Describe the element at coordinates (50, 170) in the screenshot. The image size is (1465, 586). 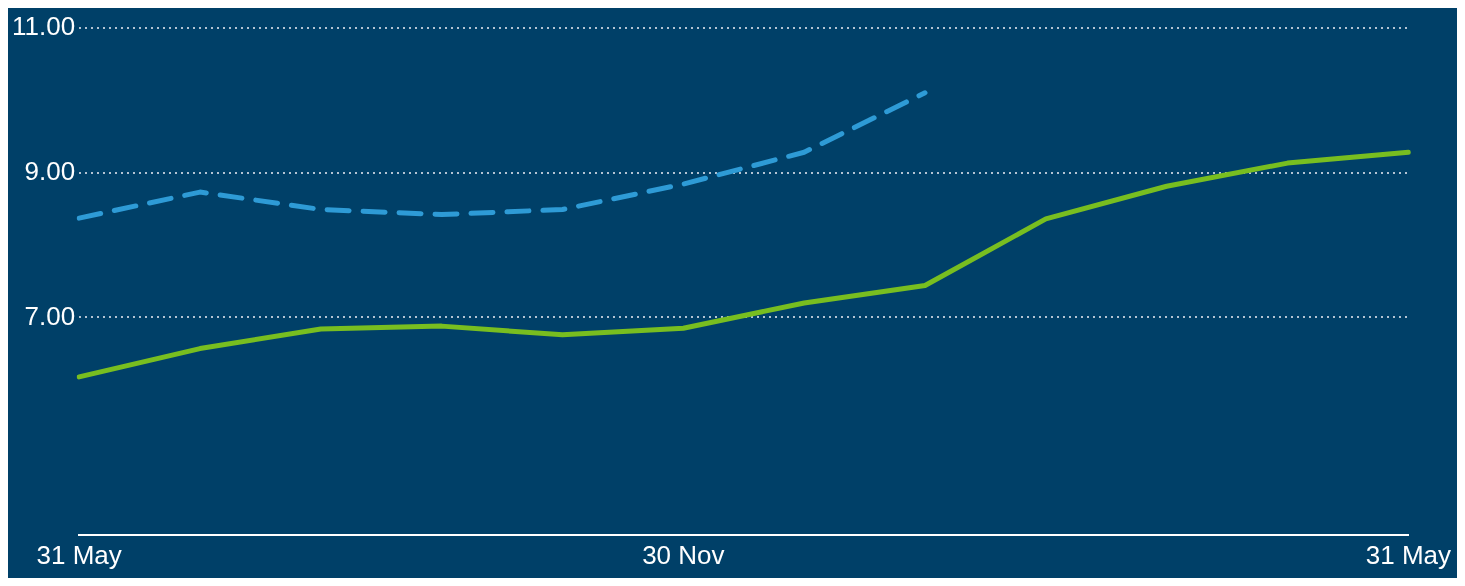
I see `y-tick-label: 9.00` at that location.